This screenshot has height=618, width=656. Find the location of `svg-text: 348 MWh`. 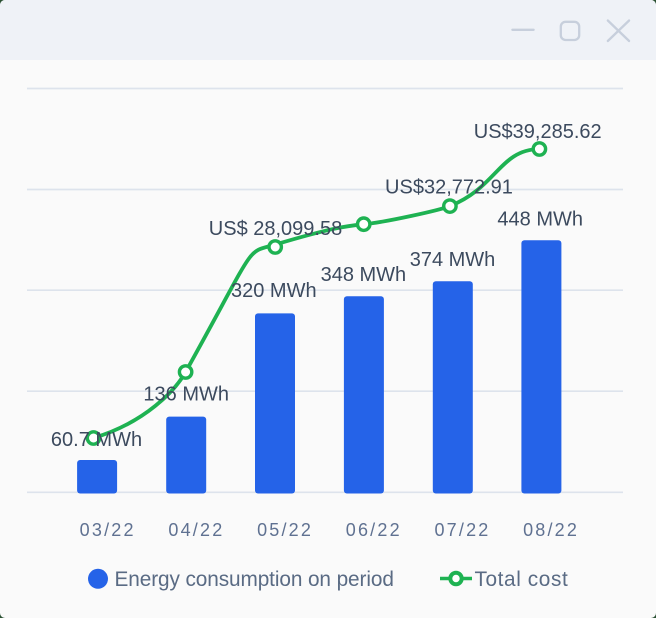

svg-text: 348 MWh is located at coordinates (364, 275).